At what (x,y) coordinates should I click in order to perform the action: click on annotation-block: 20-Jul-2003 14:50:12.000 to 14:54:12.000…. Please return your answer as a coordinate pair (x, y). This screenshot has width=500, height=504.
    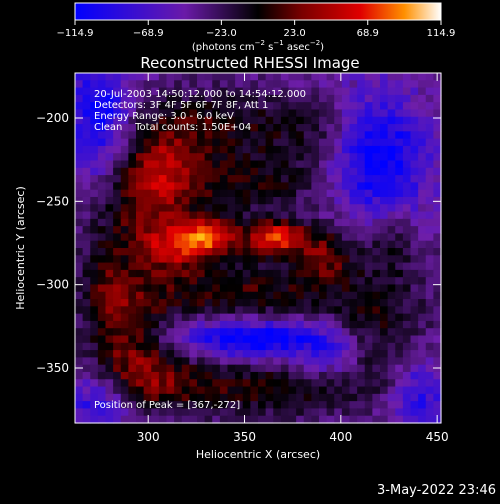
    Looking at the image, I should click on (200, 111).